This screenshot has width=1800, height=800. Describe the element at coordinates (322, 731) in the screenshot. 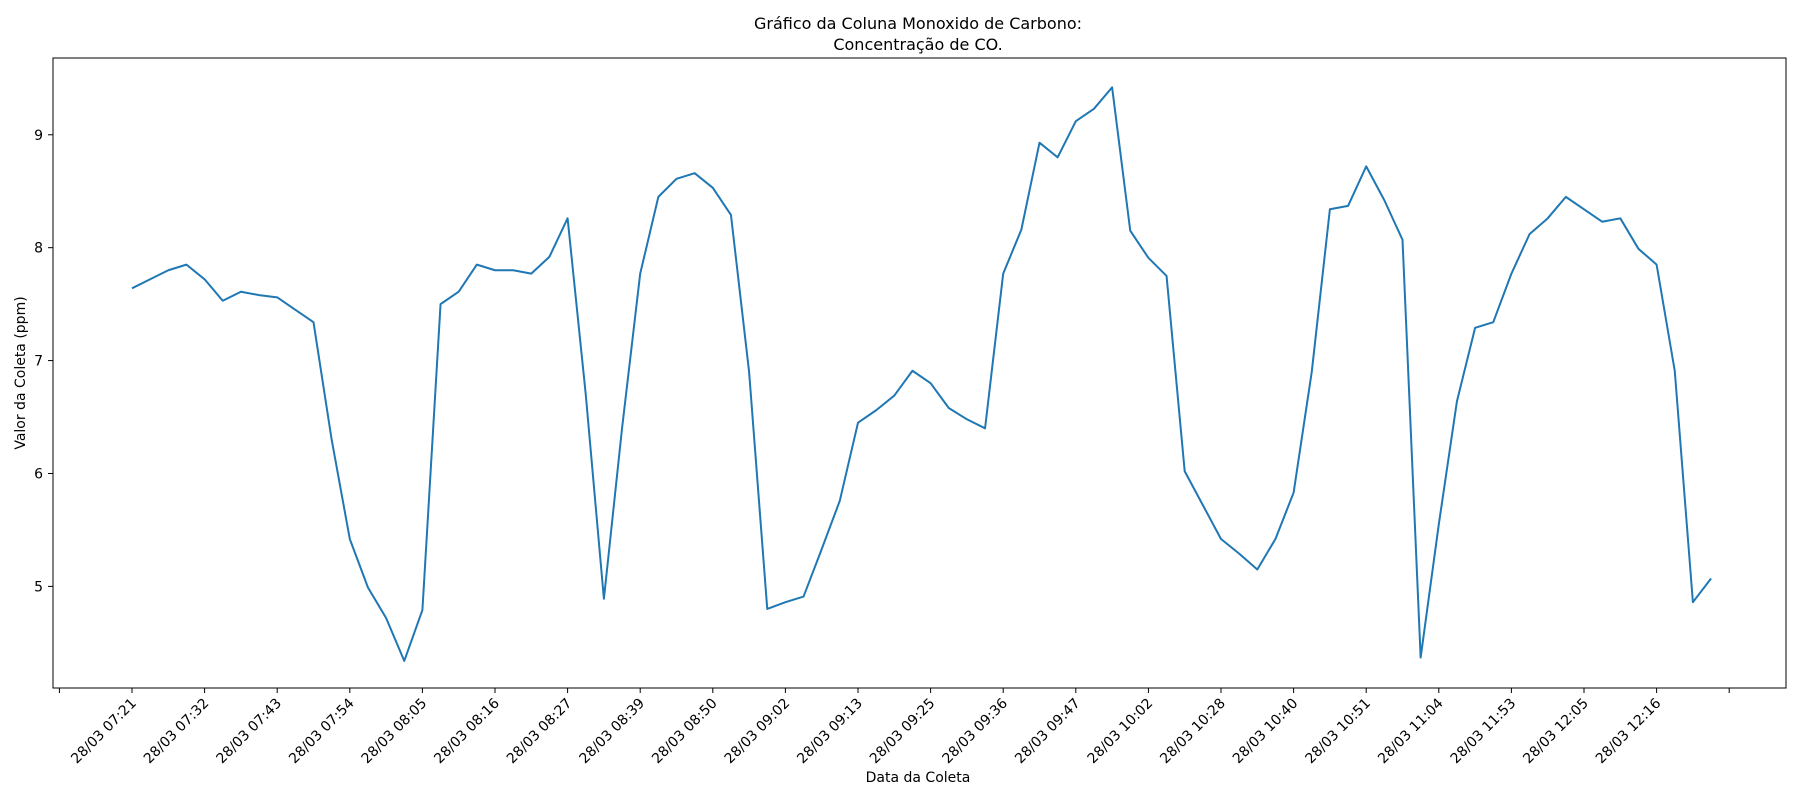

I see `x-tick-label: 28/03 07:54` at that location.